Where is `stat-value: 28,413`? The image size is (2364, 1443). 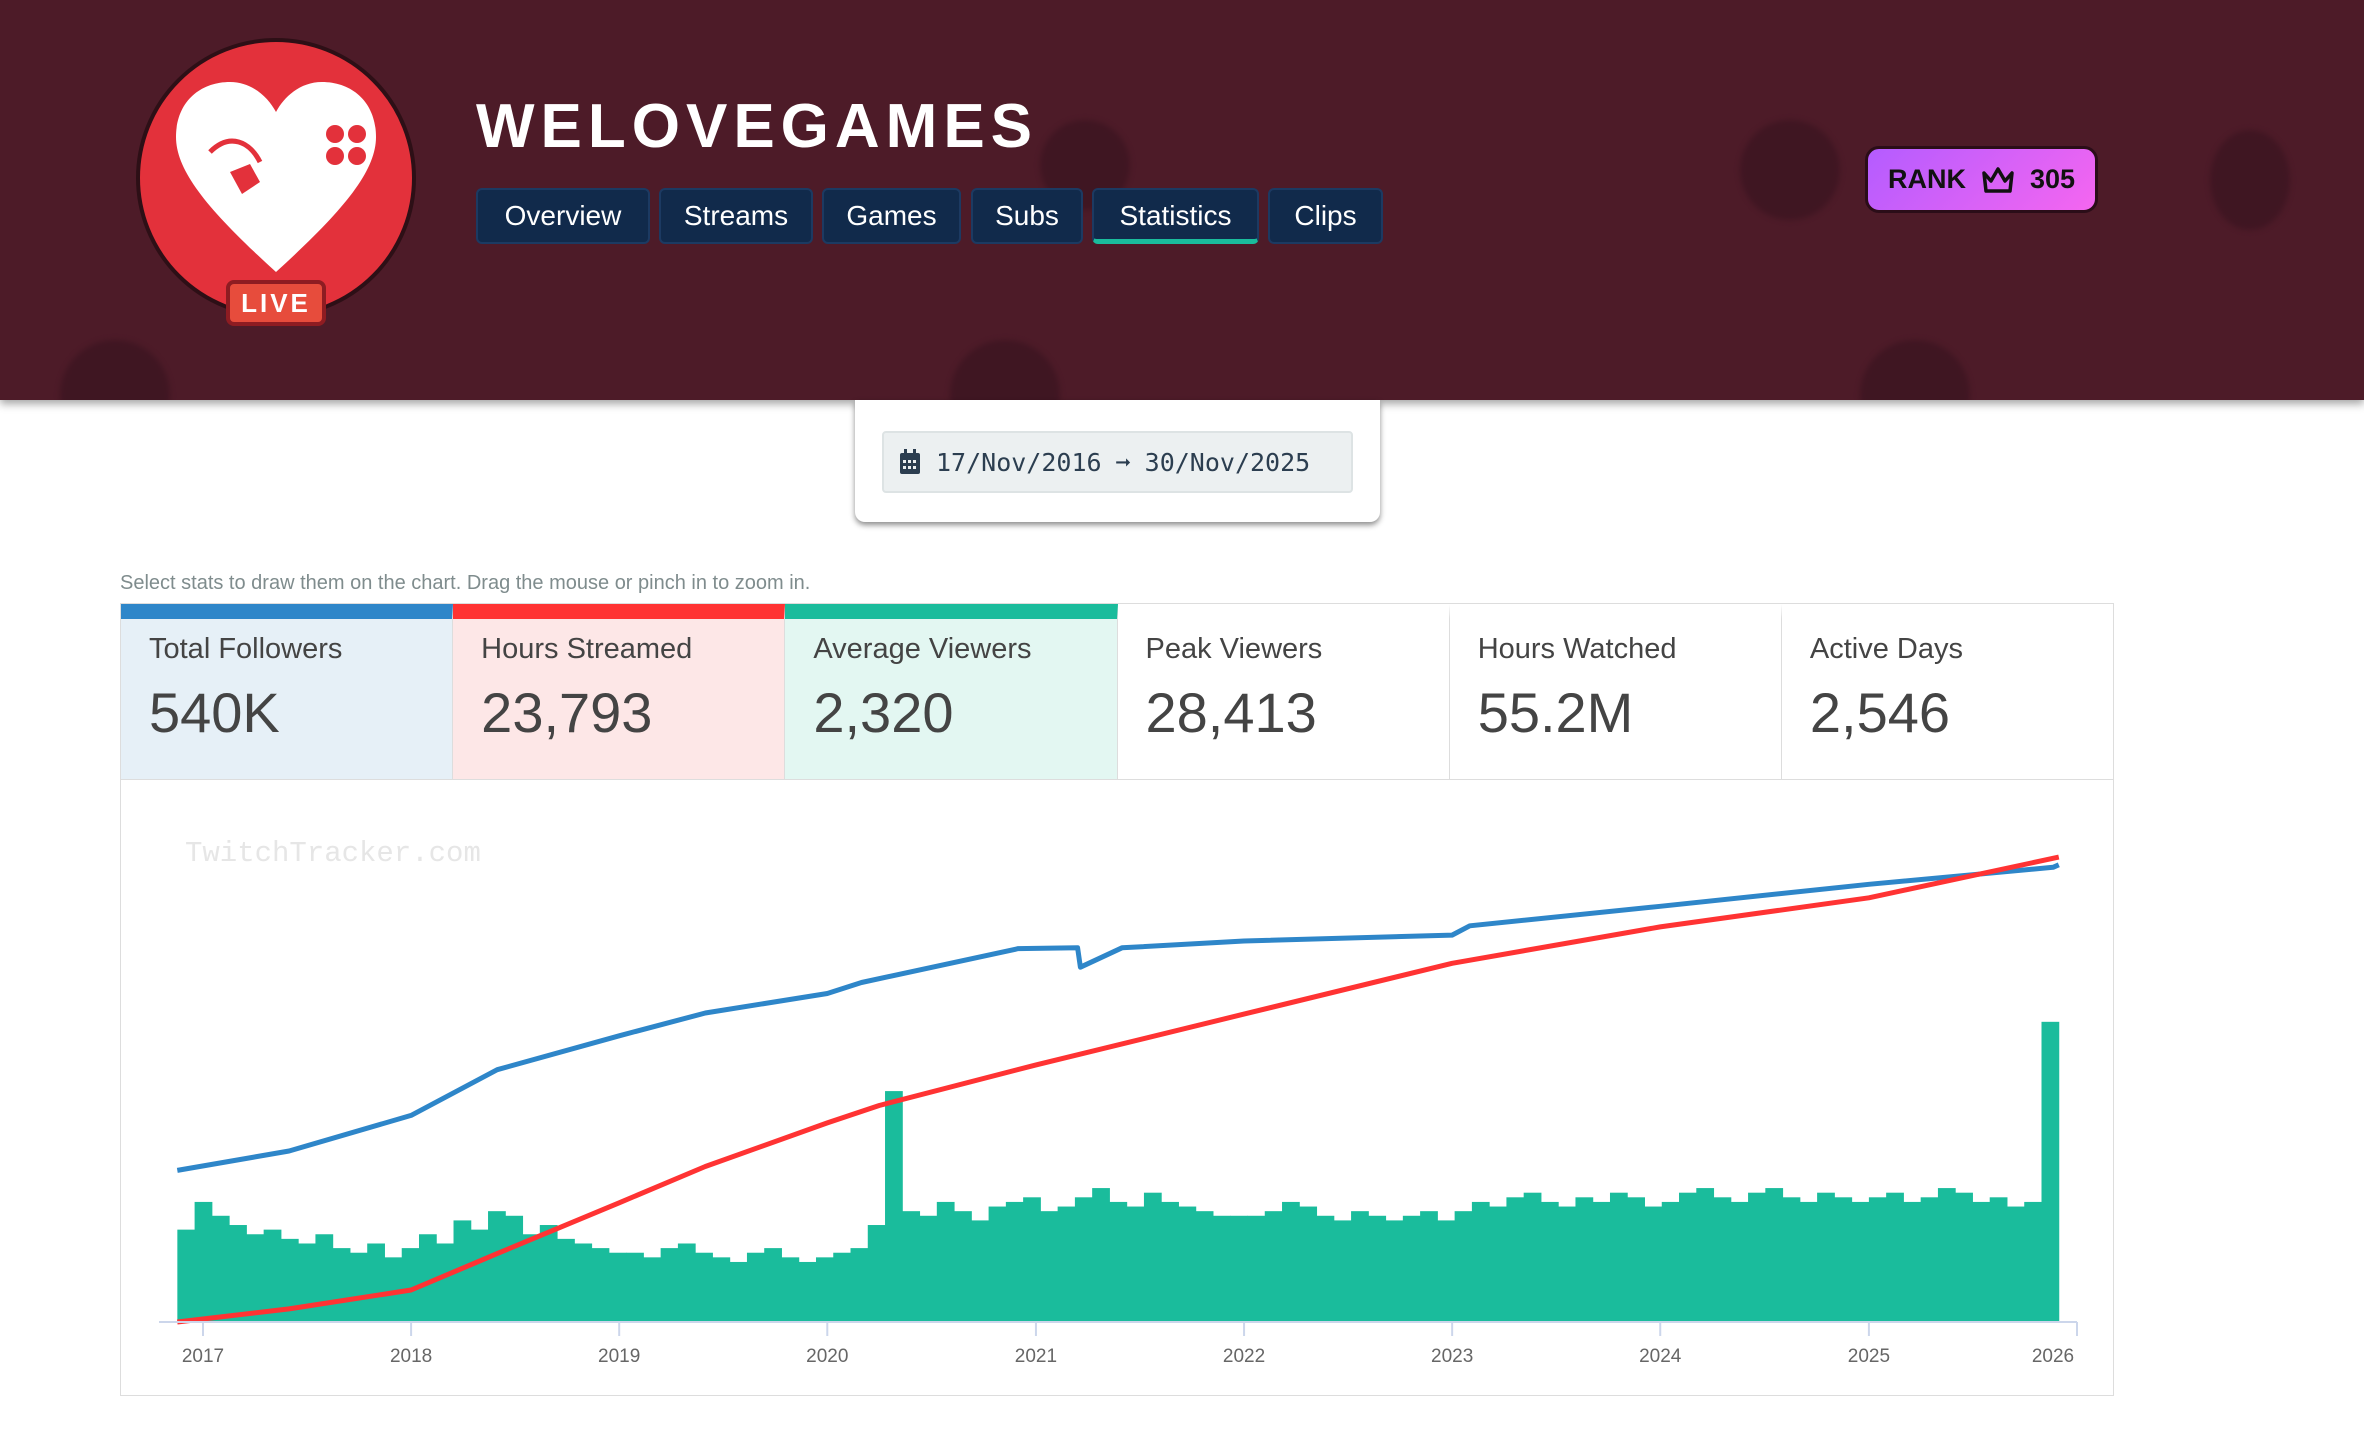
stat-value: 28,413 is located at coordinates (1231, 712).